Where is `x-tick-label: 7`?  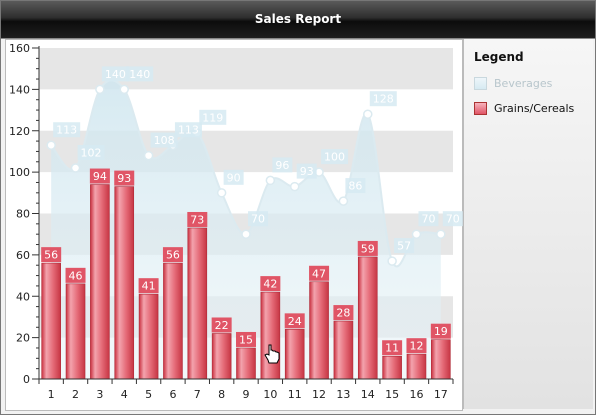
x-tick-label: 7 is located at coordinates (197, 394).